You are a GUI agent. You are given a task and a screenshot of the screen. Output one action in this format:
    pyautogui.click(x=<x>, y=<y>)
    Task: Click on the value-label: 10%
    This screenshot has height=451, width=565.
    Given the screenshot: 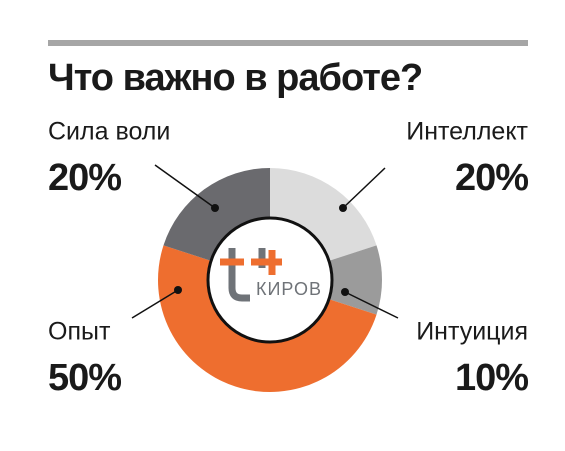 What is the action you would take?
    pyautogui.click(x=491, y=378)
    